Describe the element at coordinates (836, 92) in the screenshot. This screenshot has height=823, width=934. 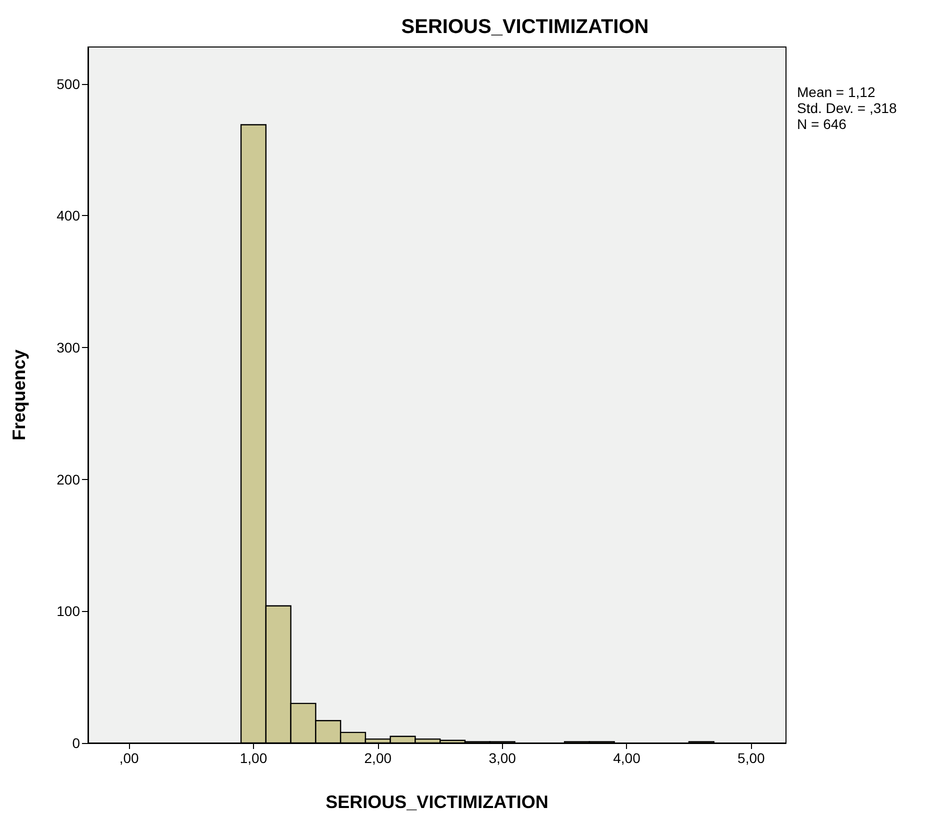
I see `text: Mean = 1,12` at that location.